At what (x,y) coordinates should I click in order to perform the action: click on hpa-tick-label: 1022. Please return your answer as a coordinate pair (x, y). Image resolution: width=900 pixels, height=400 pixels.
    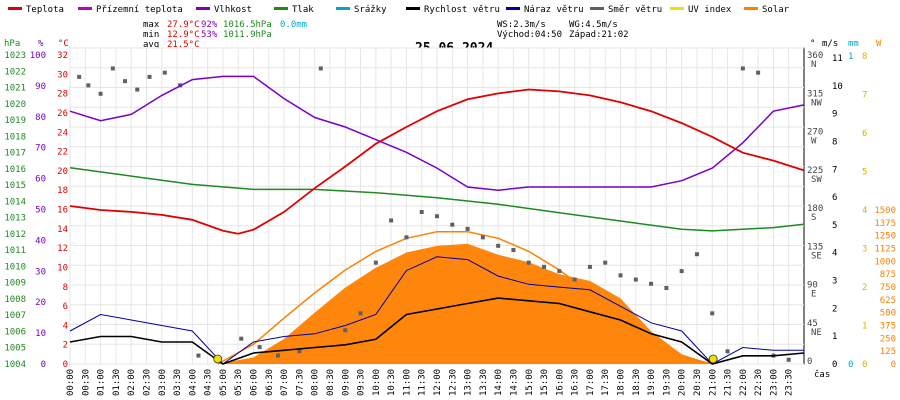
    Looking at the image, I should click on (15, 72).